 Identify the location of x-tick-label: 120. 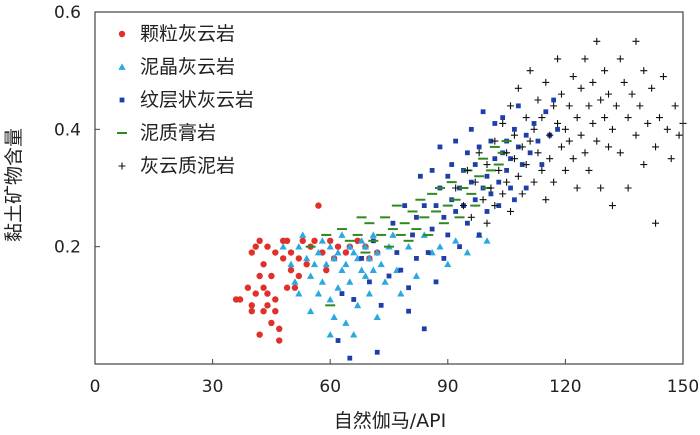
(565, 387).